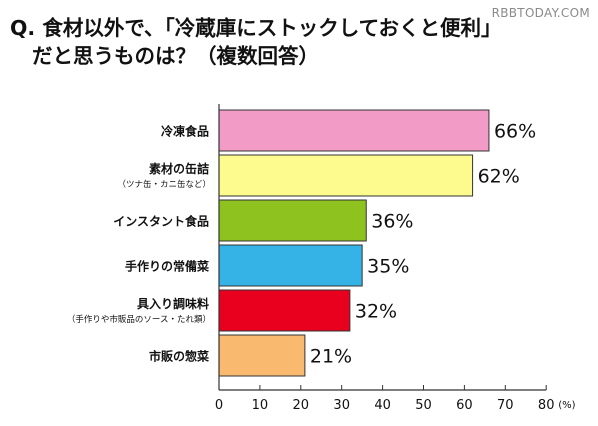 This screenshot has width=598, height=426. Describe the element at coordinates (540, 13) in the screenshot. I see `watermark: RBBTODAY.COM` at that location.